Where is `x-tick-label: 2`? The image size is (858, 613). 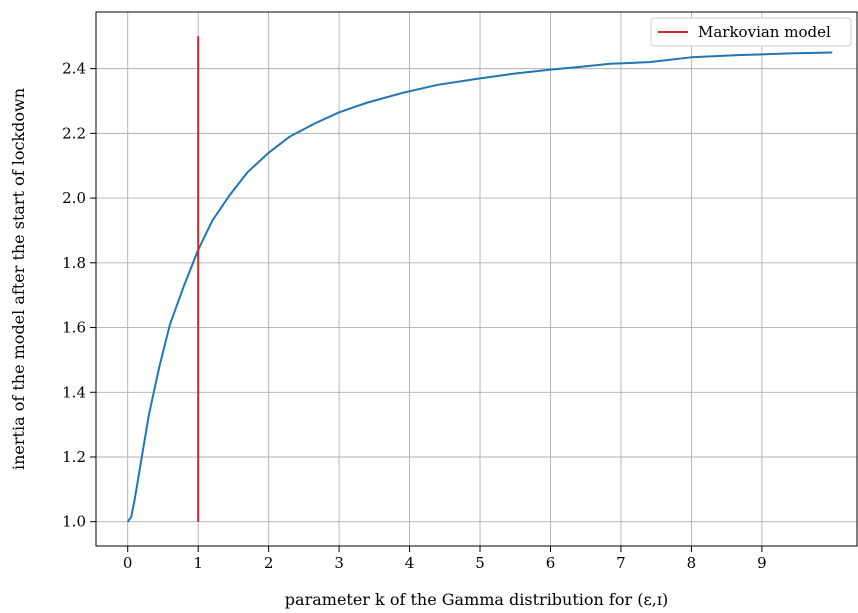 x-tick-label: 2 is located at coordinates (269, 563).